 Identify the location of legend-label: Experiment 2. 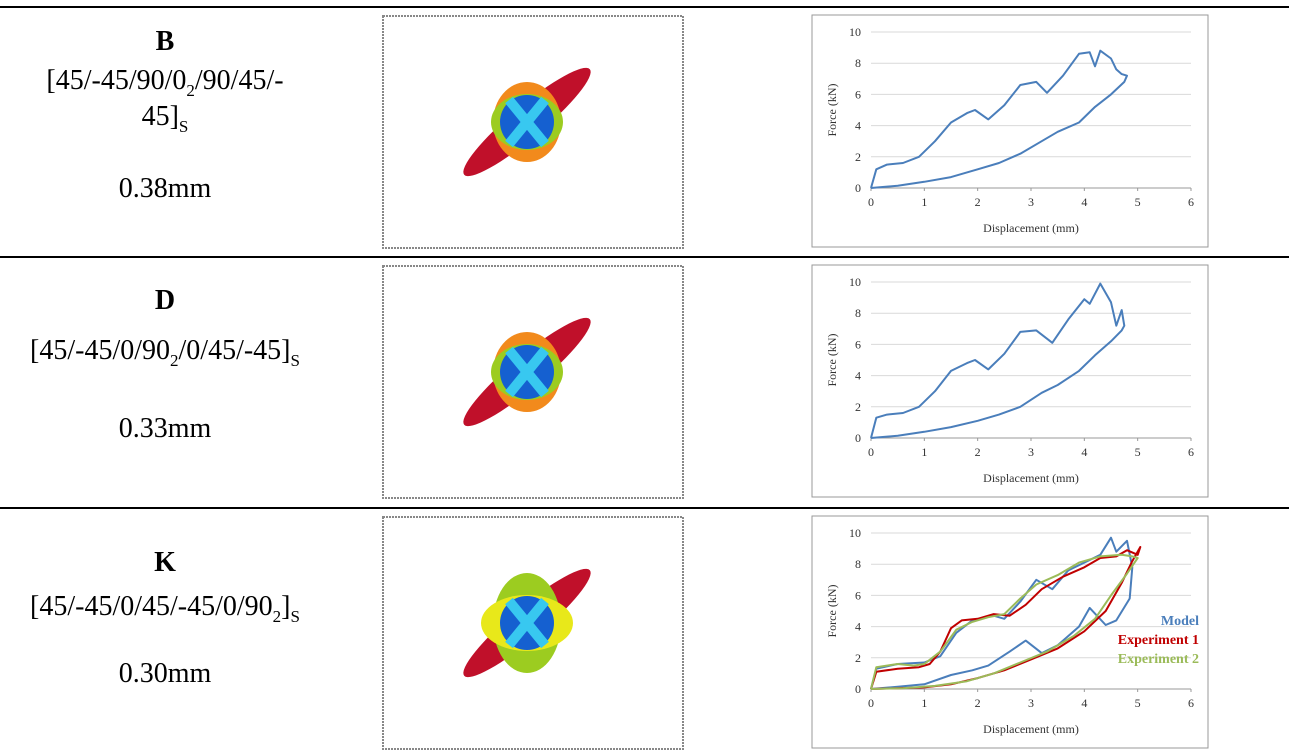
(1158, 659).